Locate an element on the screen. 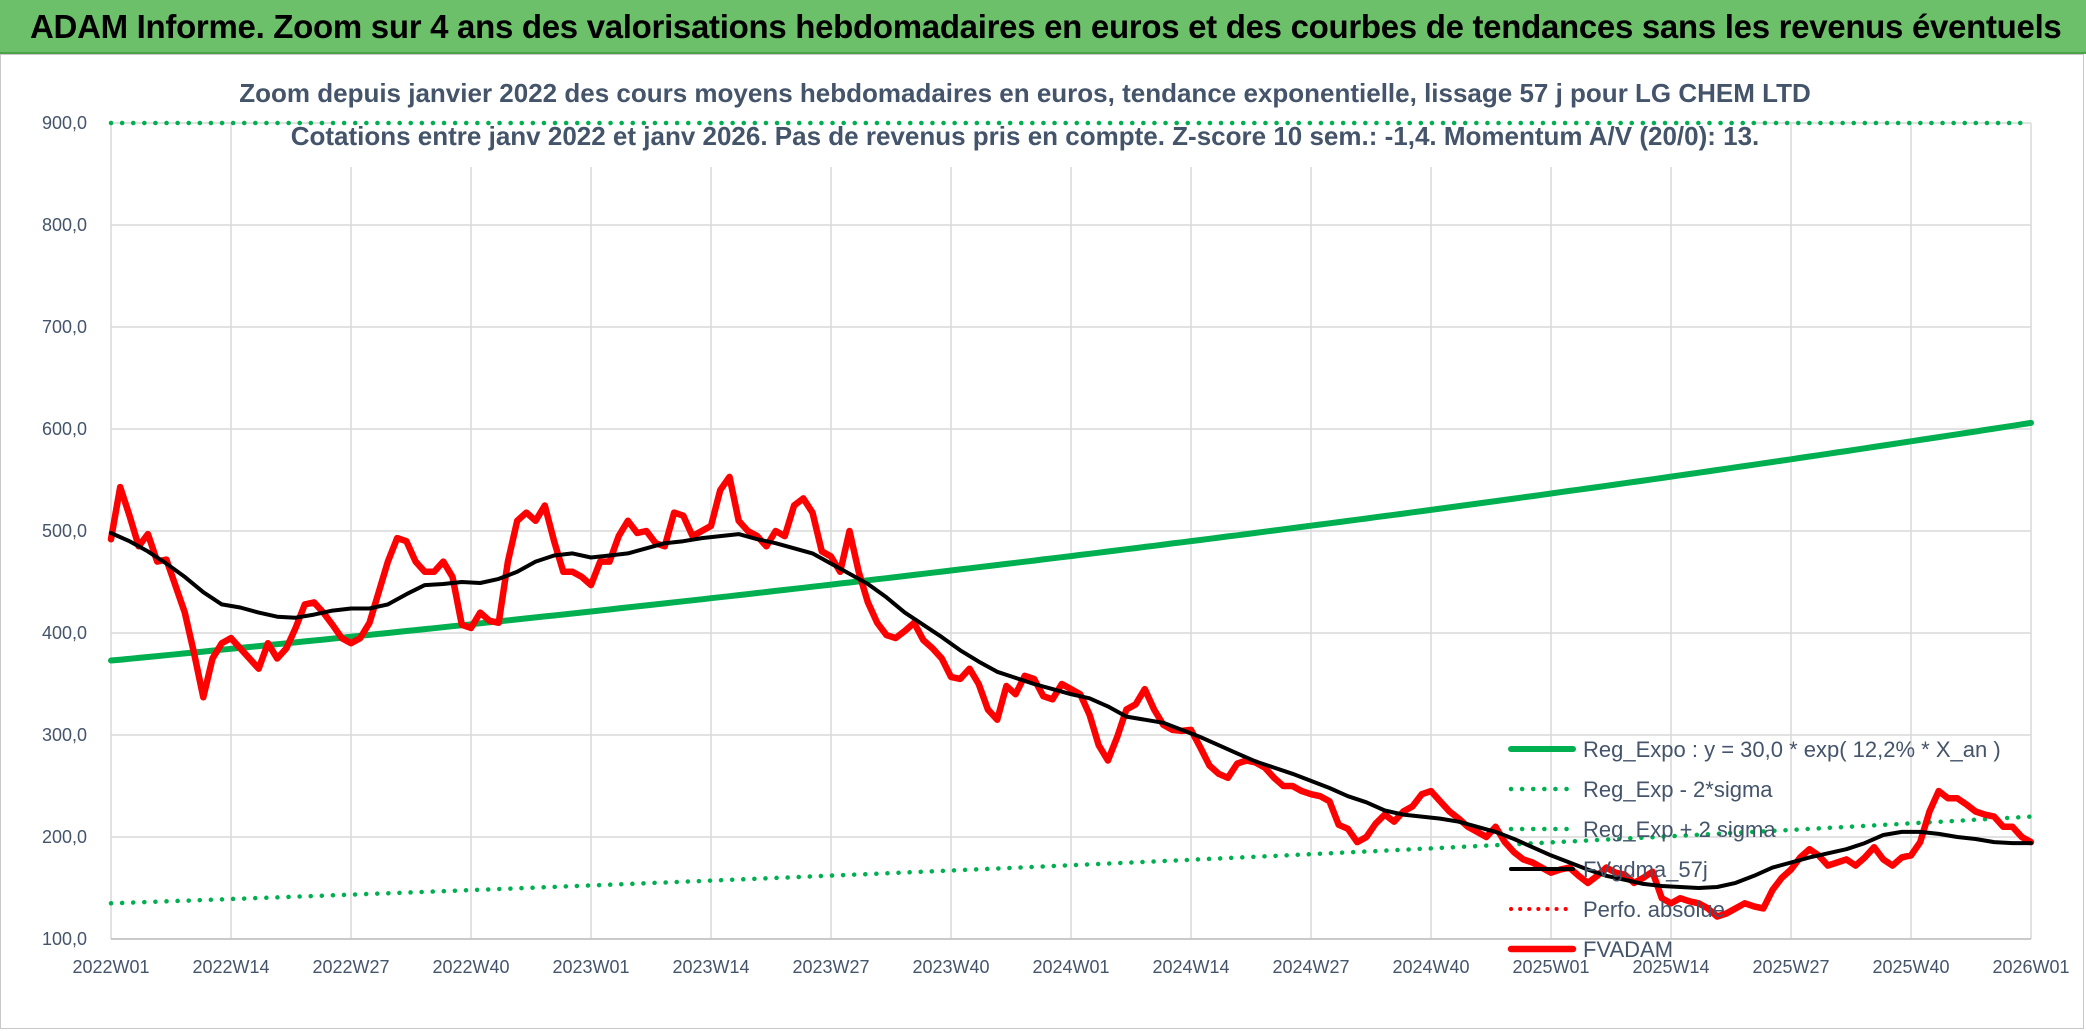  y-tick-label: 500,0 is located at coordinates (64, 531).